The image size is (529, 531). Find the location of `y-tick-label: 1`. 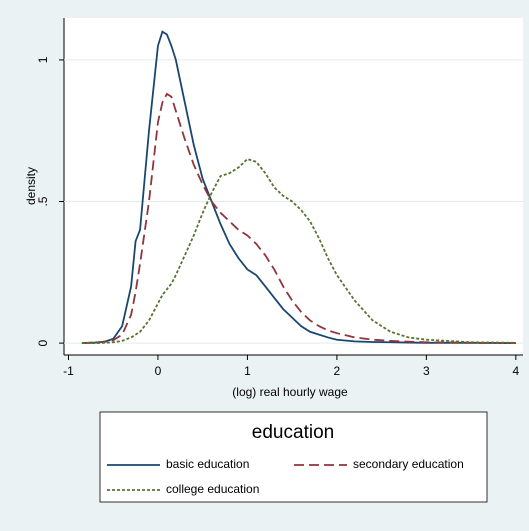

y-tick-label: 1 is located at coordinates (43, 59).